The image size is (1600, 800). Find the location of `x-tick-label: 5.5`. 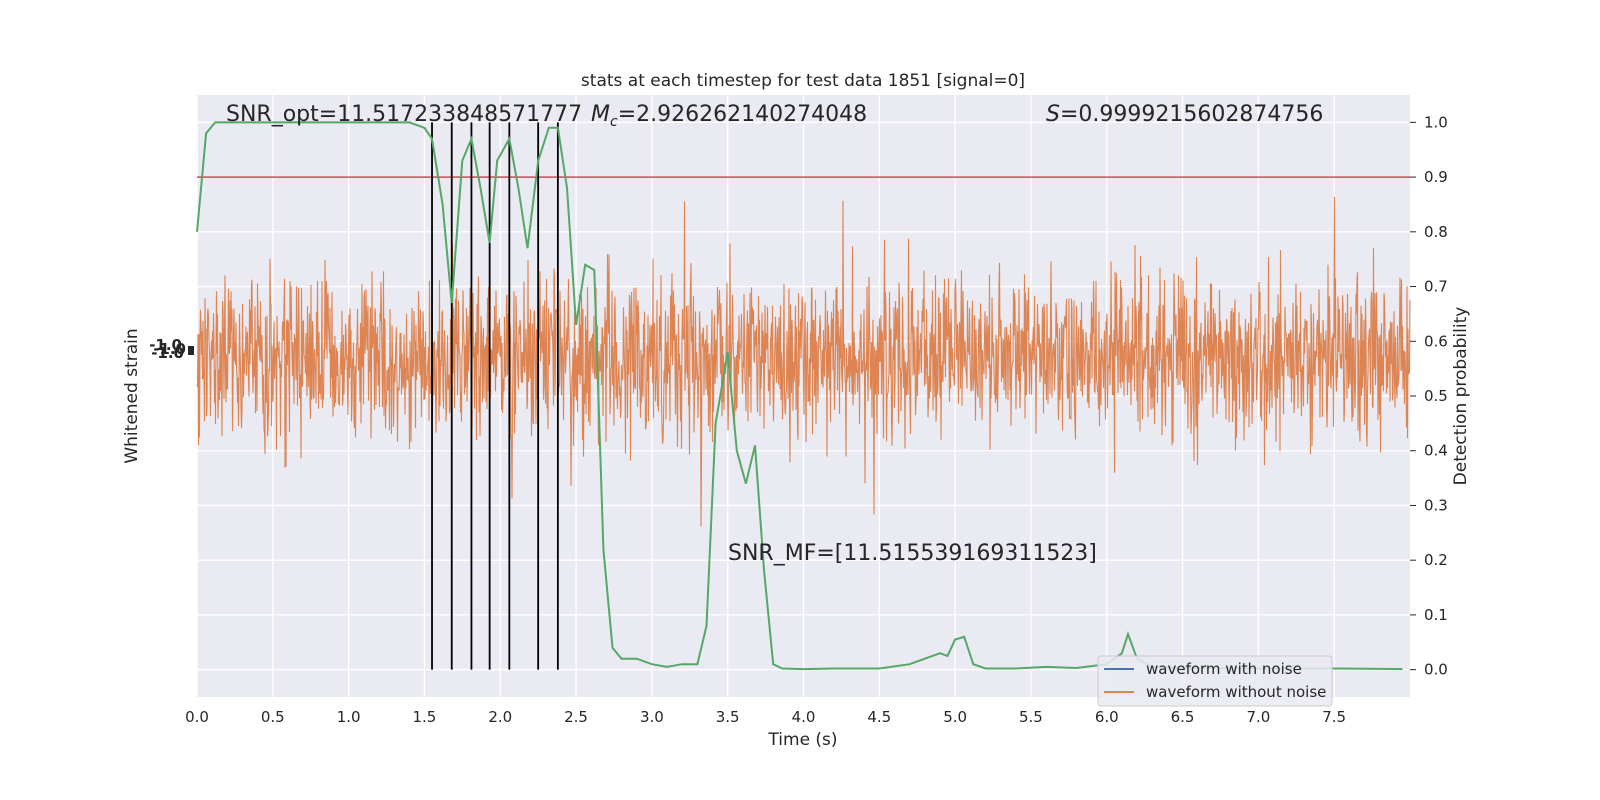

x-tick-label: 5.5 is located at coordinates (1031, 717).